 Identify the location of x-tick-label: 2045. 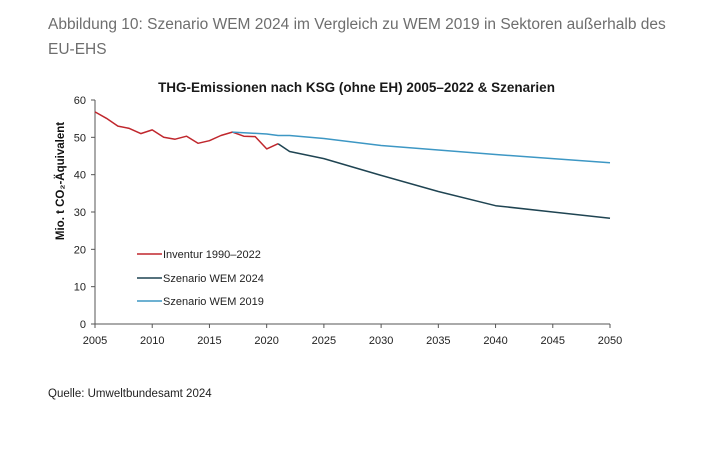
(553, 341).